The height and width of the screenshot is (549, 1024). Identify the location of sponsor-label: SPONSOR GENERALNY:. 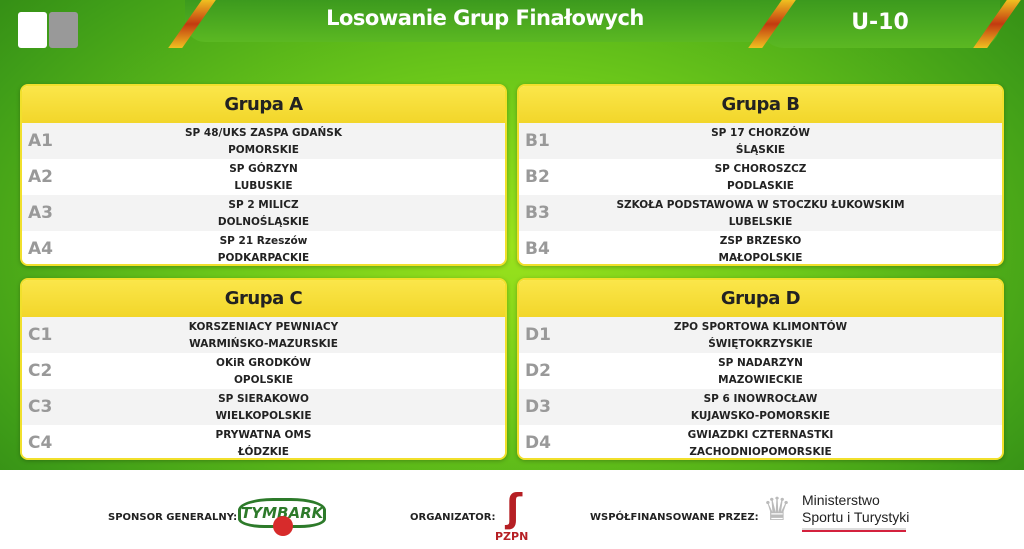
(173, 517).